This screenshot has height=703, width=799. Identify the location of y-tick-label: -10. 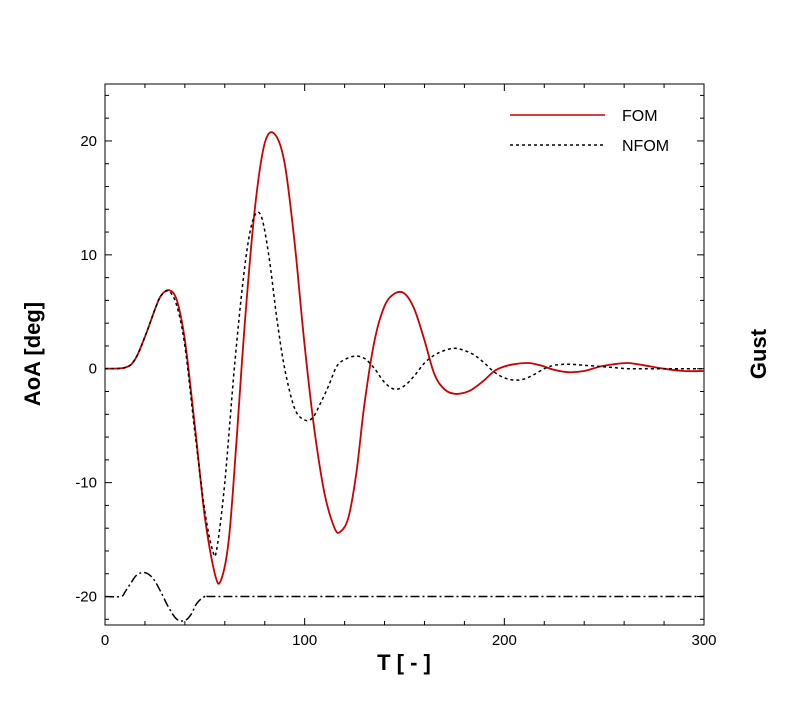
(86, 483).